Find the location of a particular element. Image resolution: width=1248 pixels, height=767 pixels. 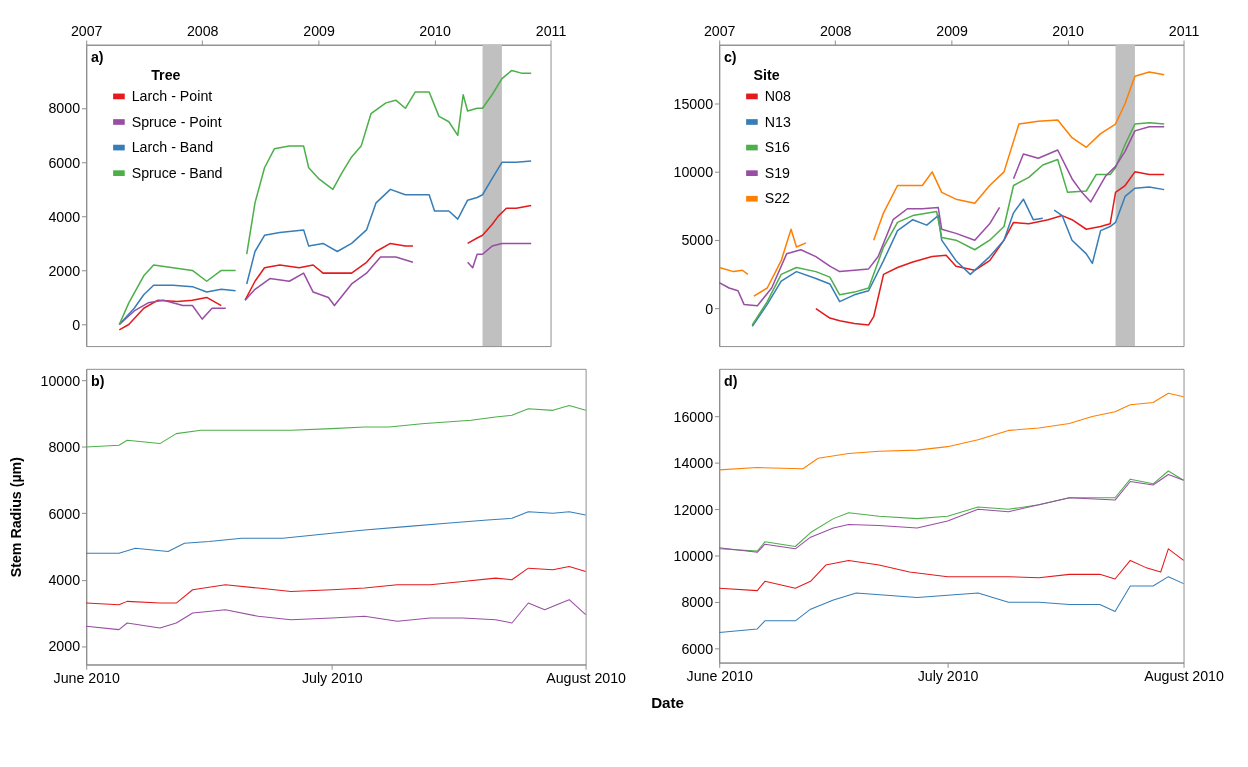

legend-label: Larch - Point is located at coordinates (172, 96).